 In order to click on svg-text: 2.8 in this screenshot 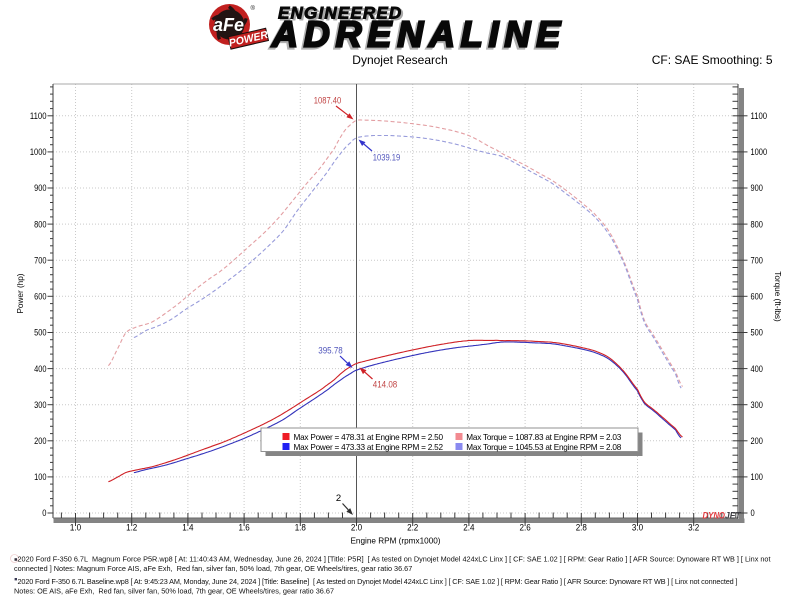, I will do `click(581, 527)`.